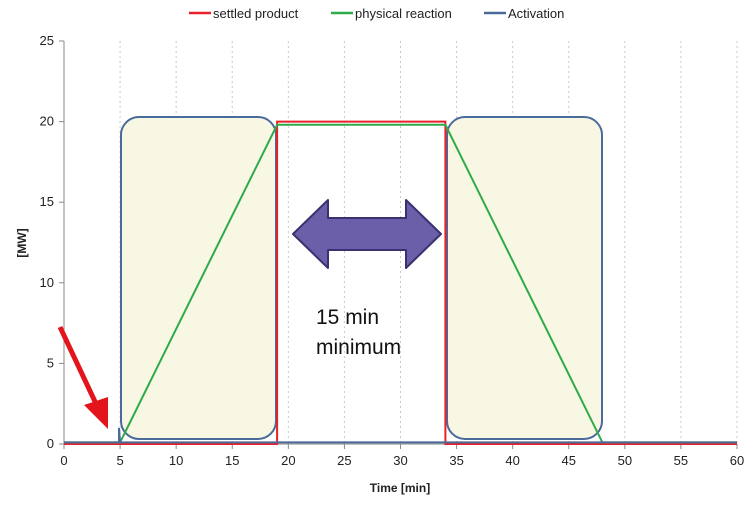 This screenshot has height=513, width=753. Describe the element at coordinates (22, 242) in the screenshot. I see `y-axis-title: [MW]` at that location.